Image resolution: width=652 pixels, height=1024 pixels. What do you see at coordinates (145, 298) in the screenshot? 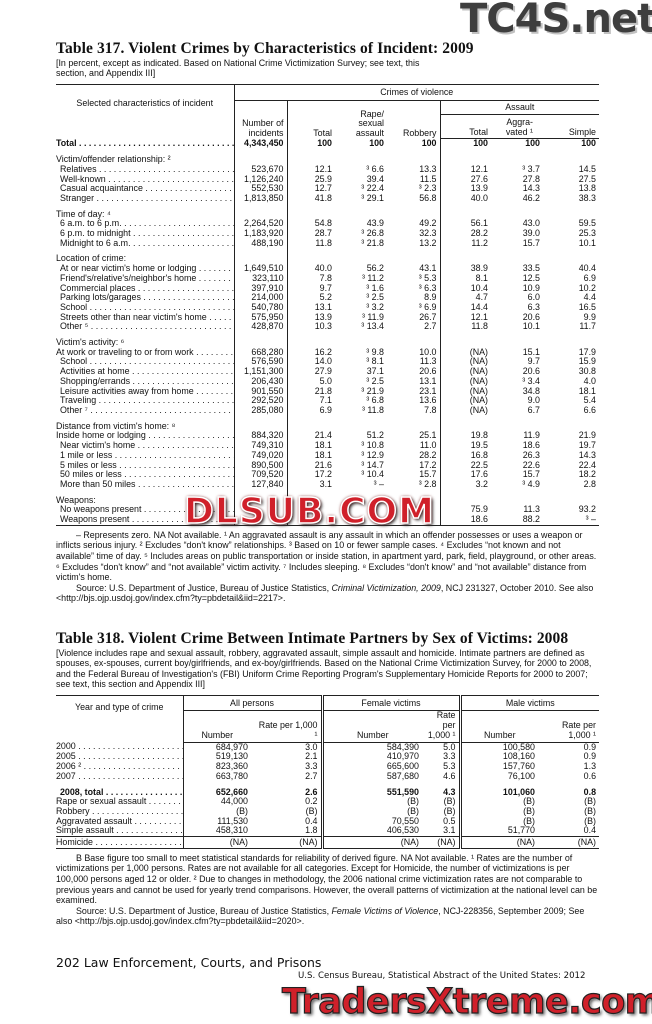
I see `row-label: Parking lots/garages` at bounding box center [145, 298].